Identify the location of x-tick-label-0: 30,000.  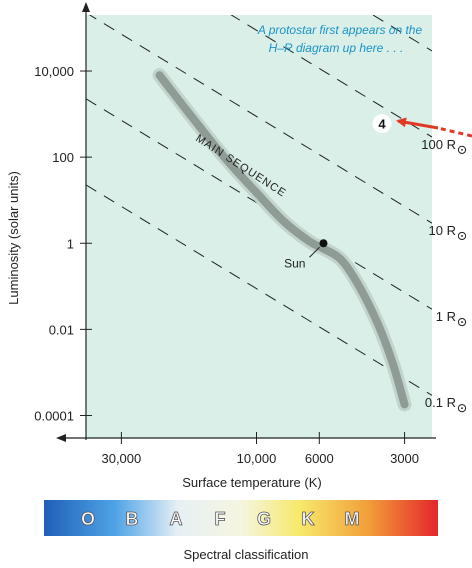
(121, 458).